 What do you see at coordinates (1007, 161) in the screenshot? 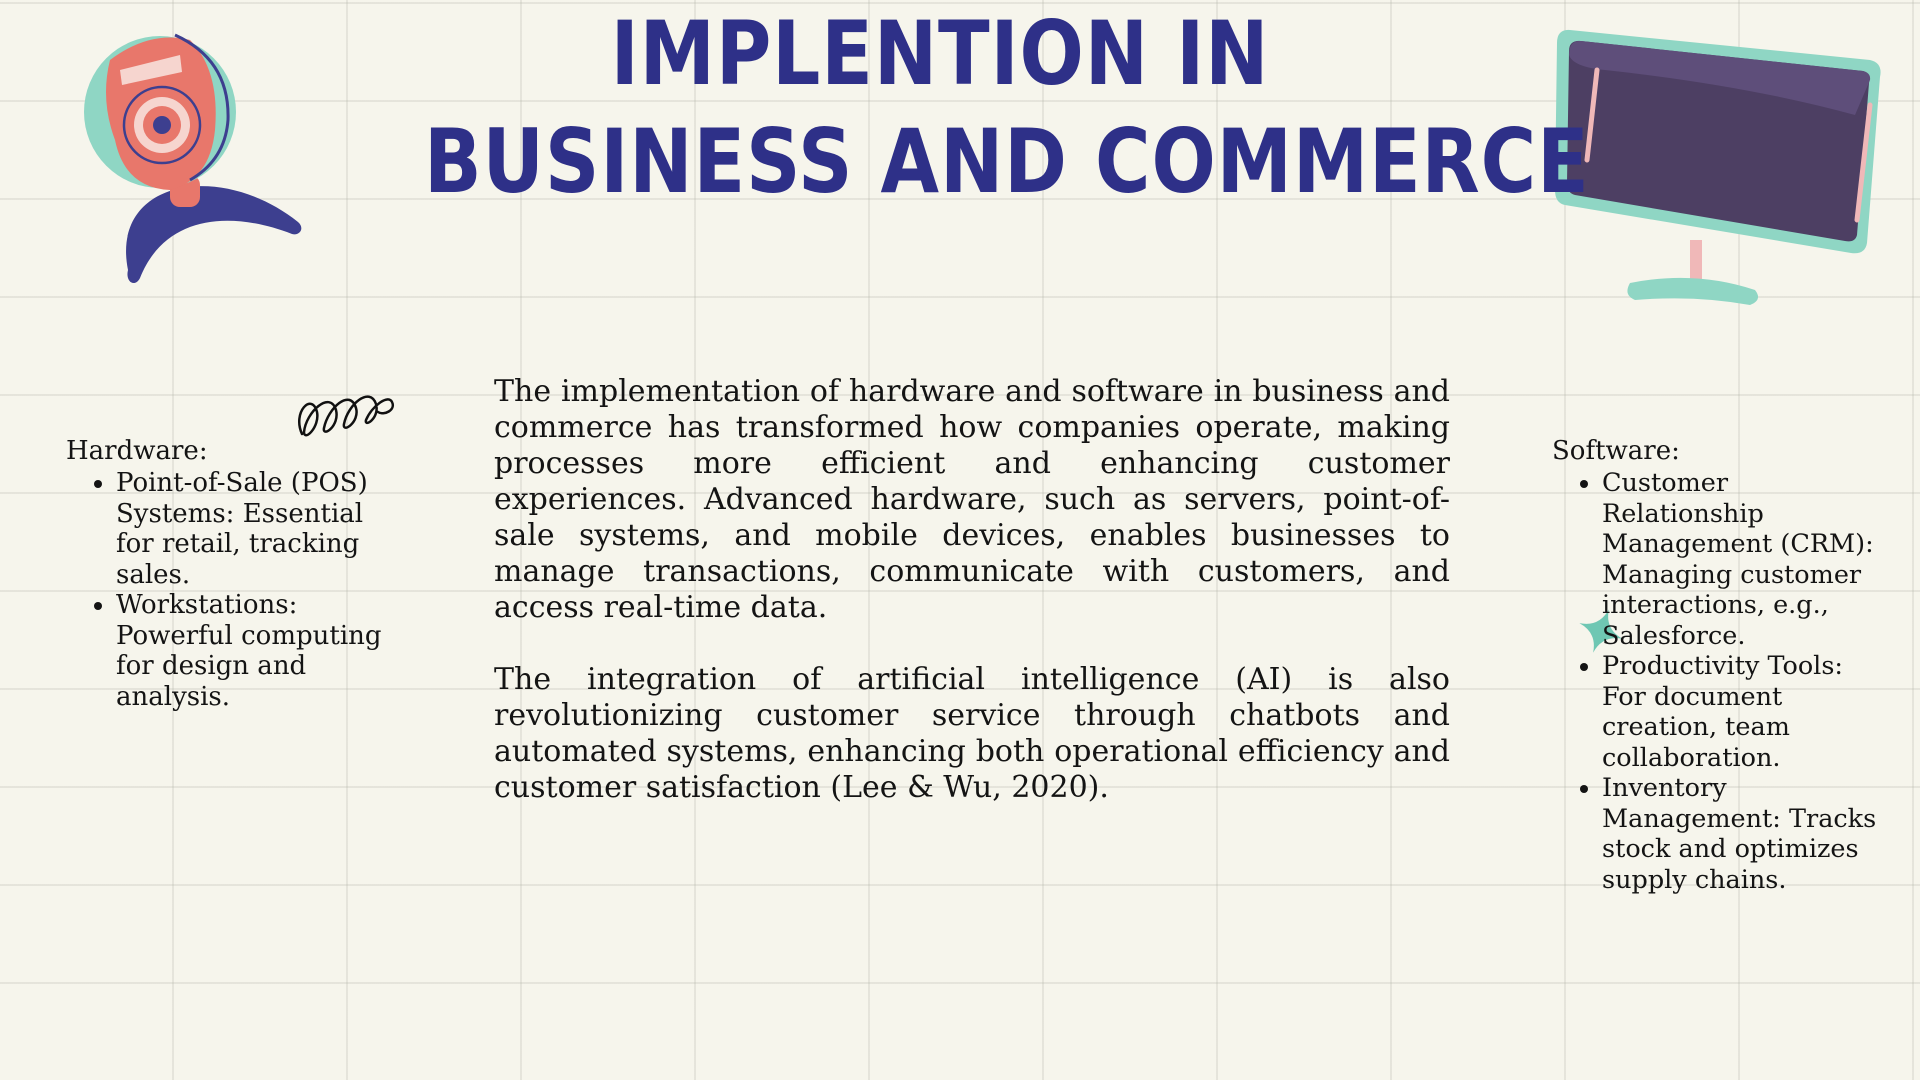
I see `title-line-2: business and commerce` at bounding box center [1007, 161].